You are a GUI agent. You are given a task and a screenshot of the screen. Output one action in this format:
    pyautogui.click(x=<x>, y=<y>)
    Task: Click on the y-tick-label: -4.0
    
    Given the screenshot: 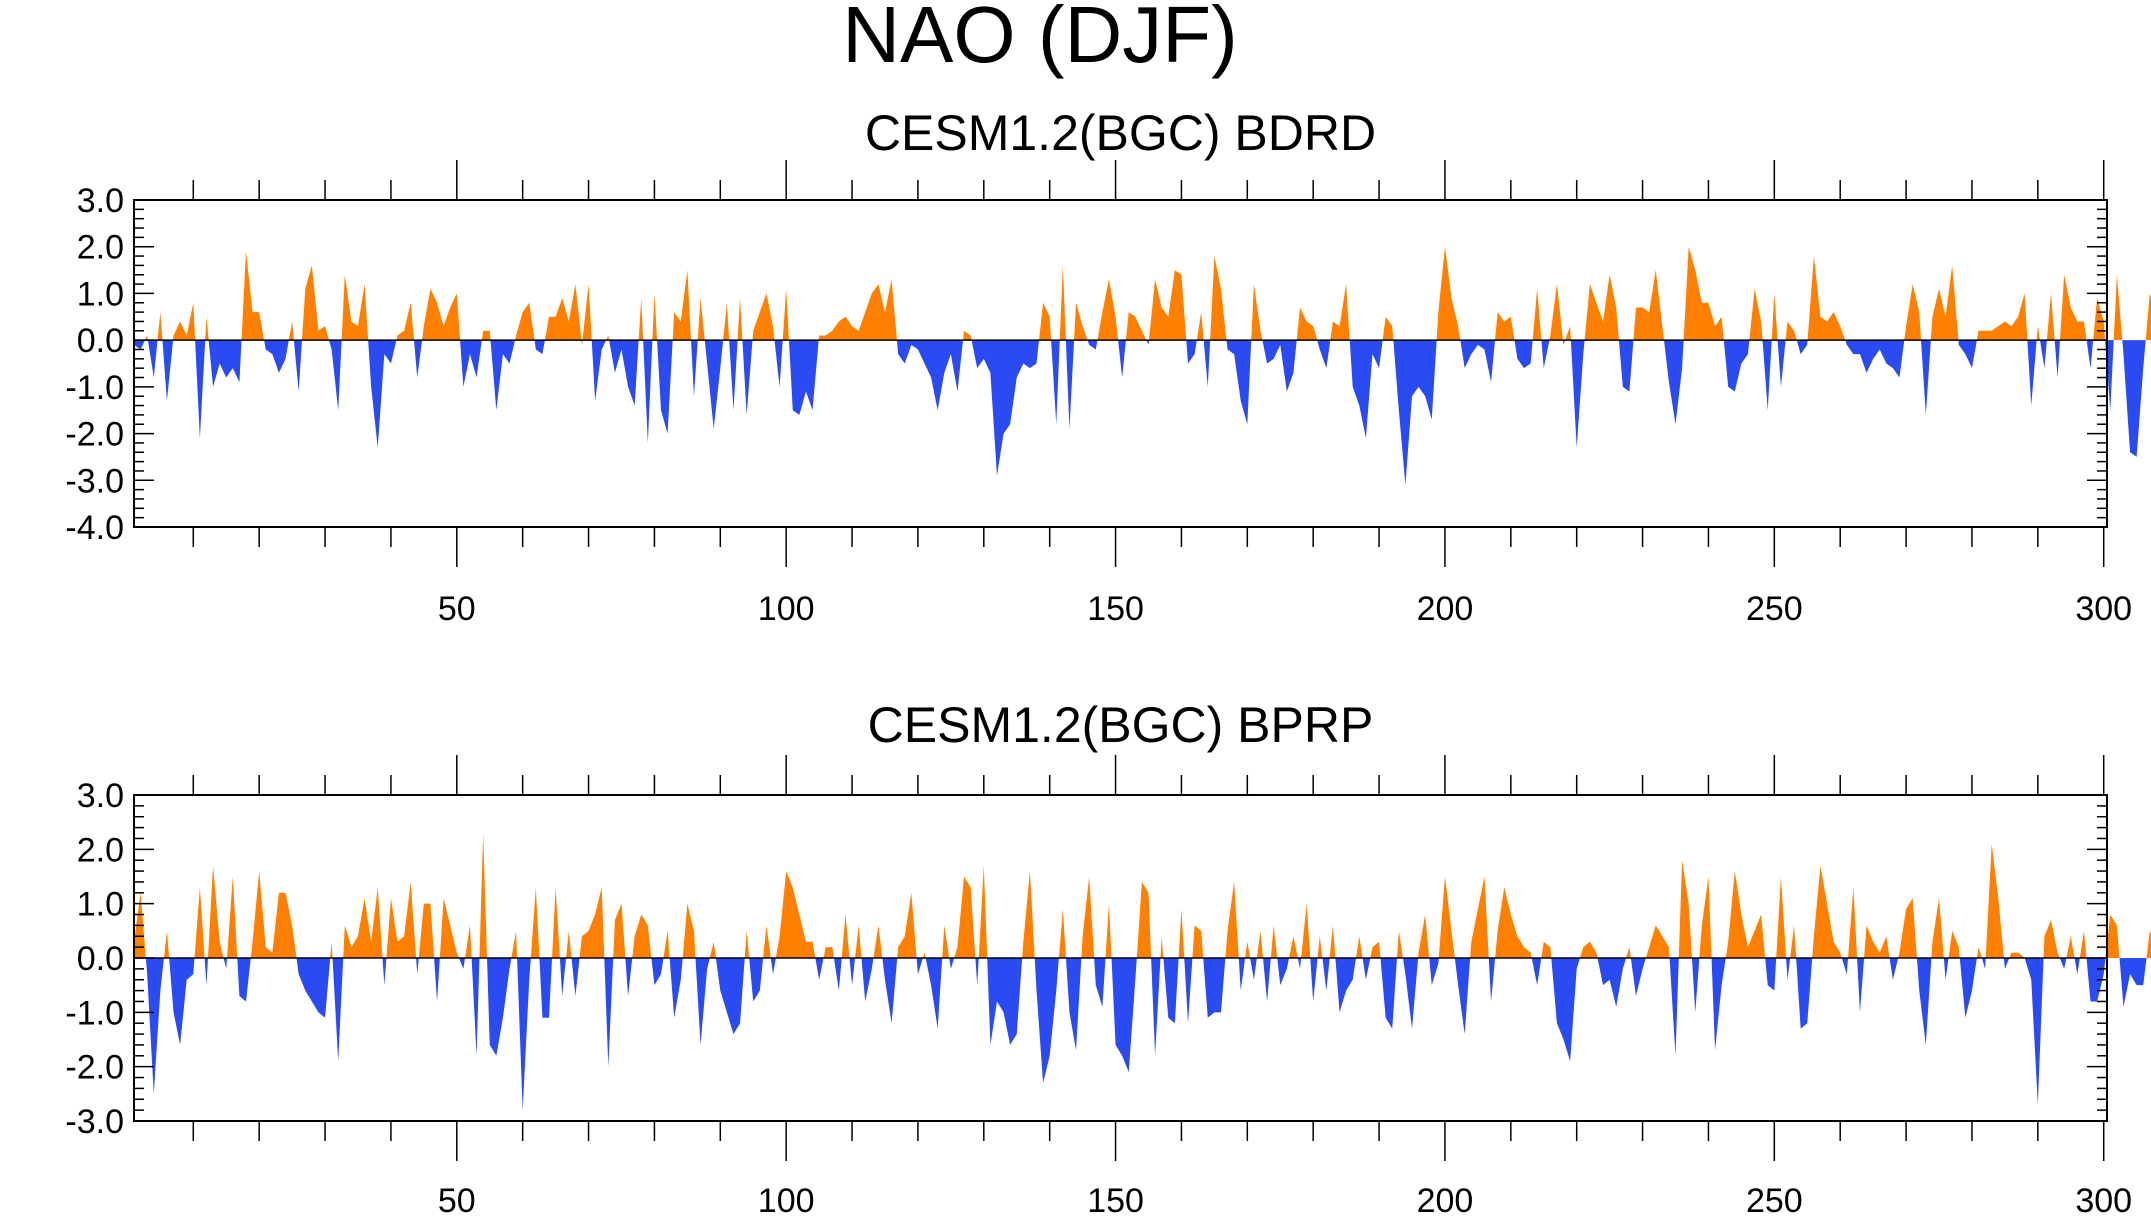 What is the action you would take?
    pyautogui.click(x=94, y=528)
    